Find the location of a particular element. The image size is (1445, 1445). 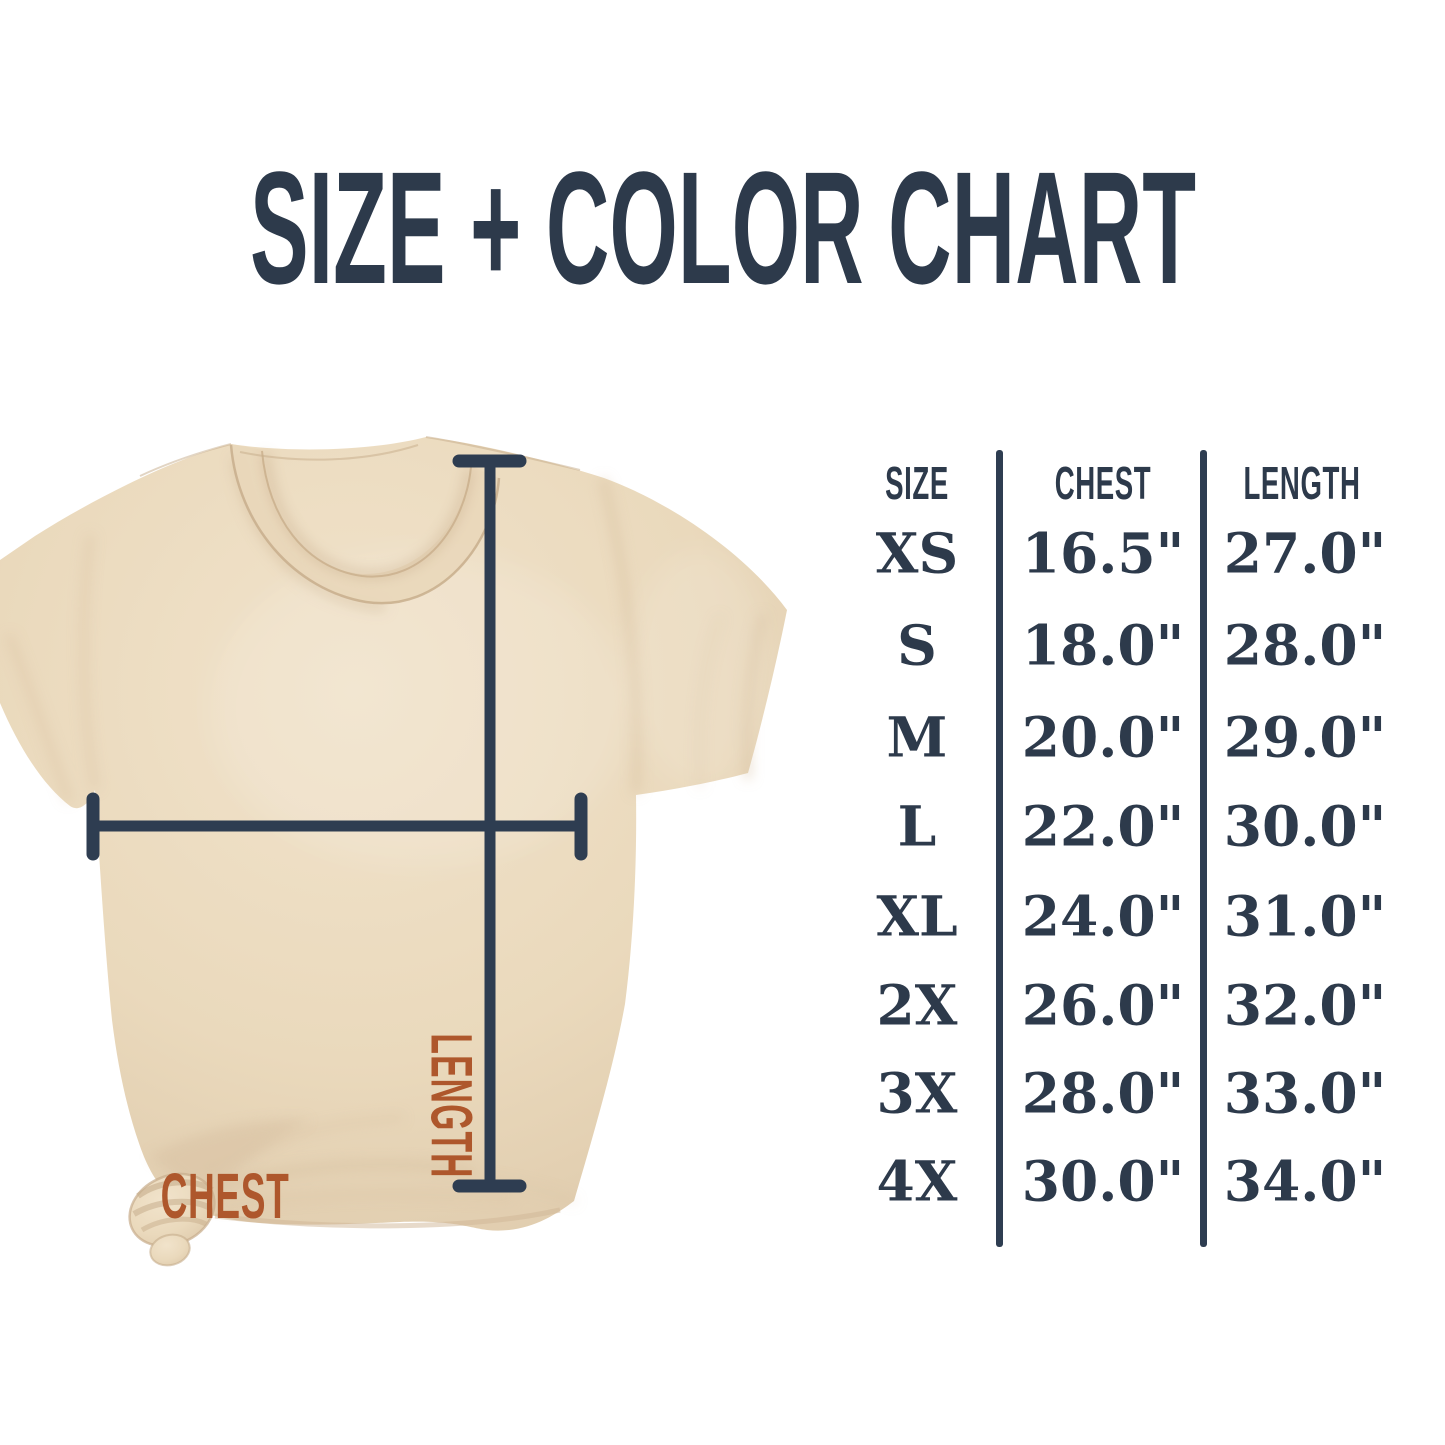

chest-cell: 24.0" is located at coordinates (1103, 916).